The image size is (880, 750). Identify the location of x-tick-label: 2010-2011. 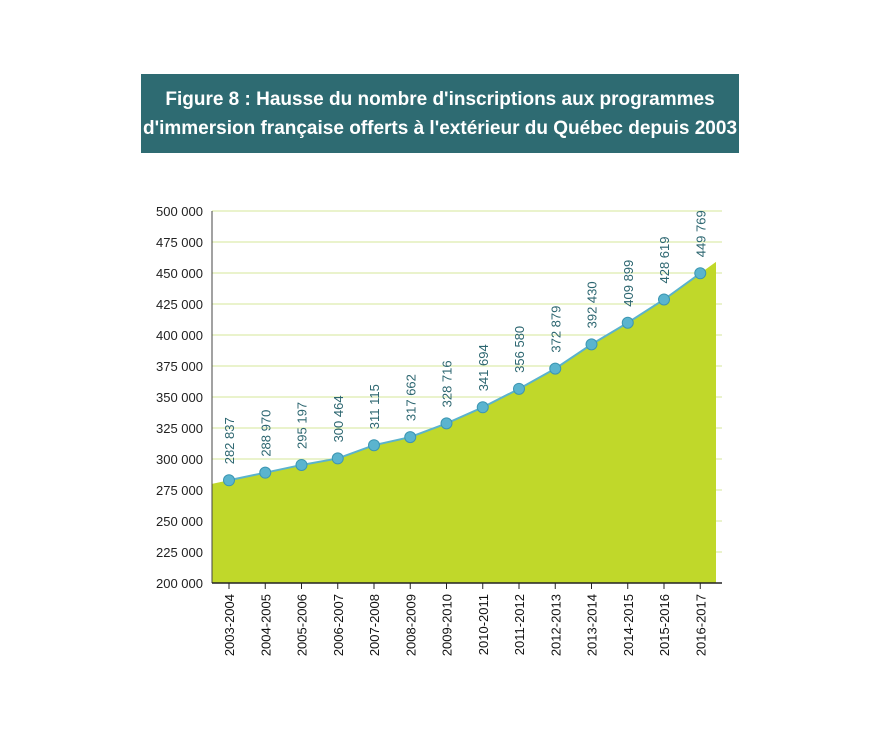
(483, 624).